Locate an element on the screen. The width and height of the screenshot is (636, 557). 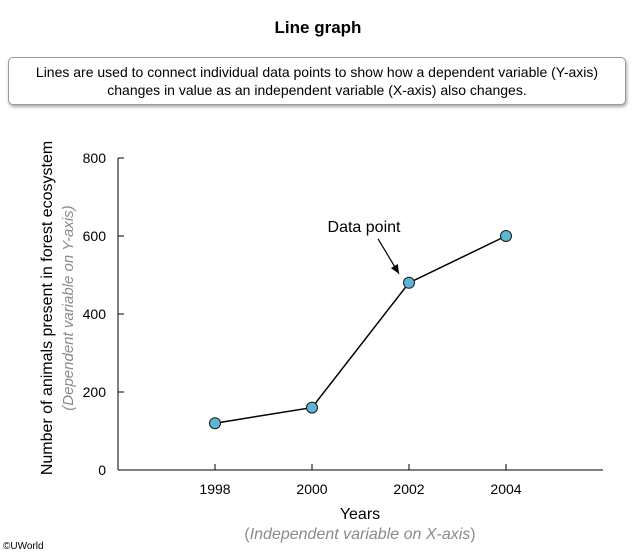
x-tick-label: 2000 is located at coordinates (311, 489).